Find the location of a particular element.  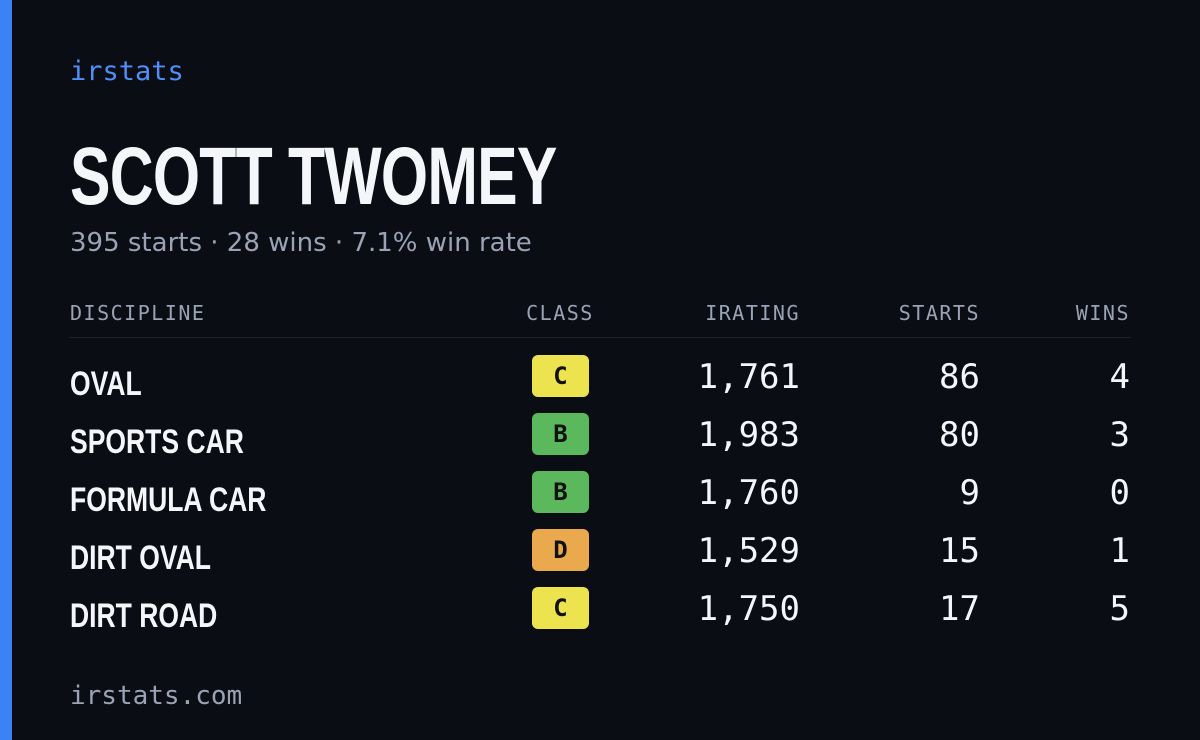

starts-cell: 17 is located at coordinates (959, 609).